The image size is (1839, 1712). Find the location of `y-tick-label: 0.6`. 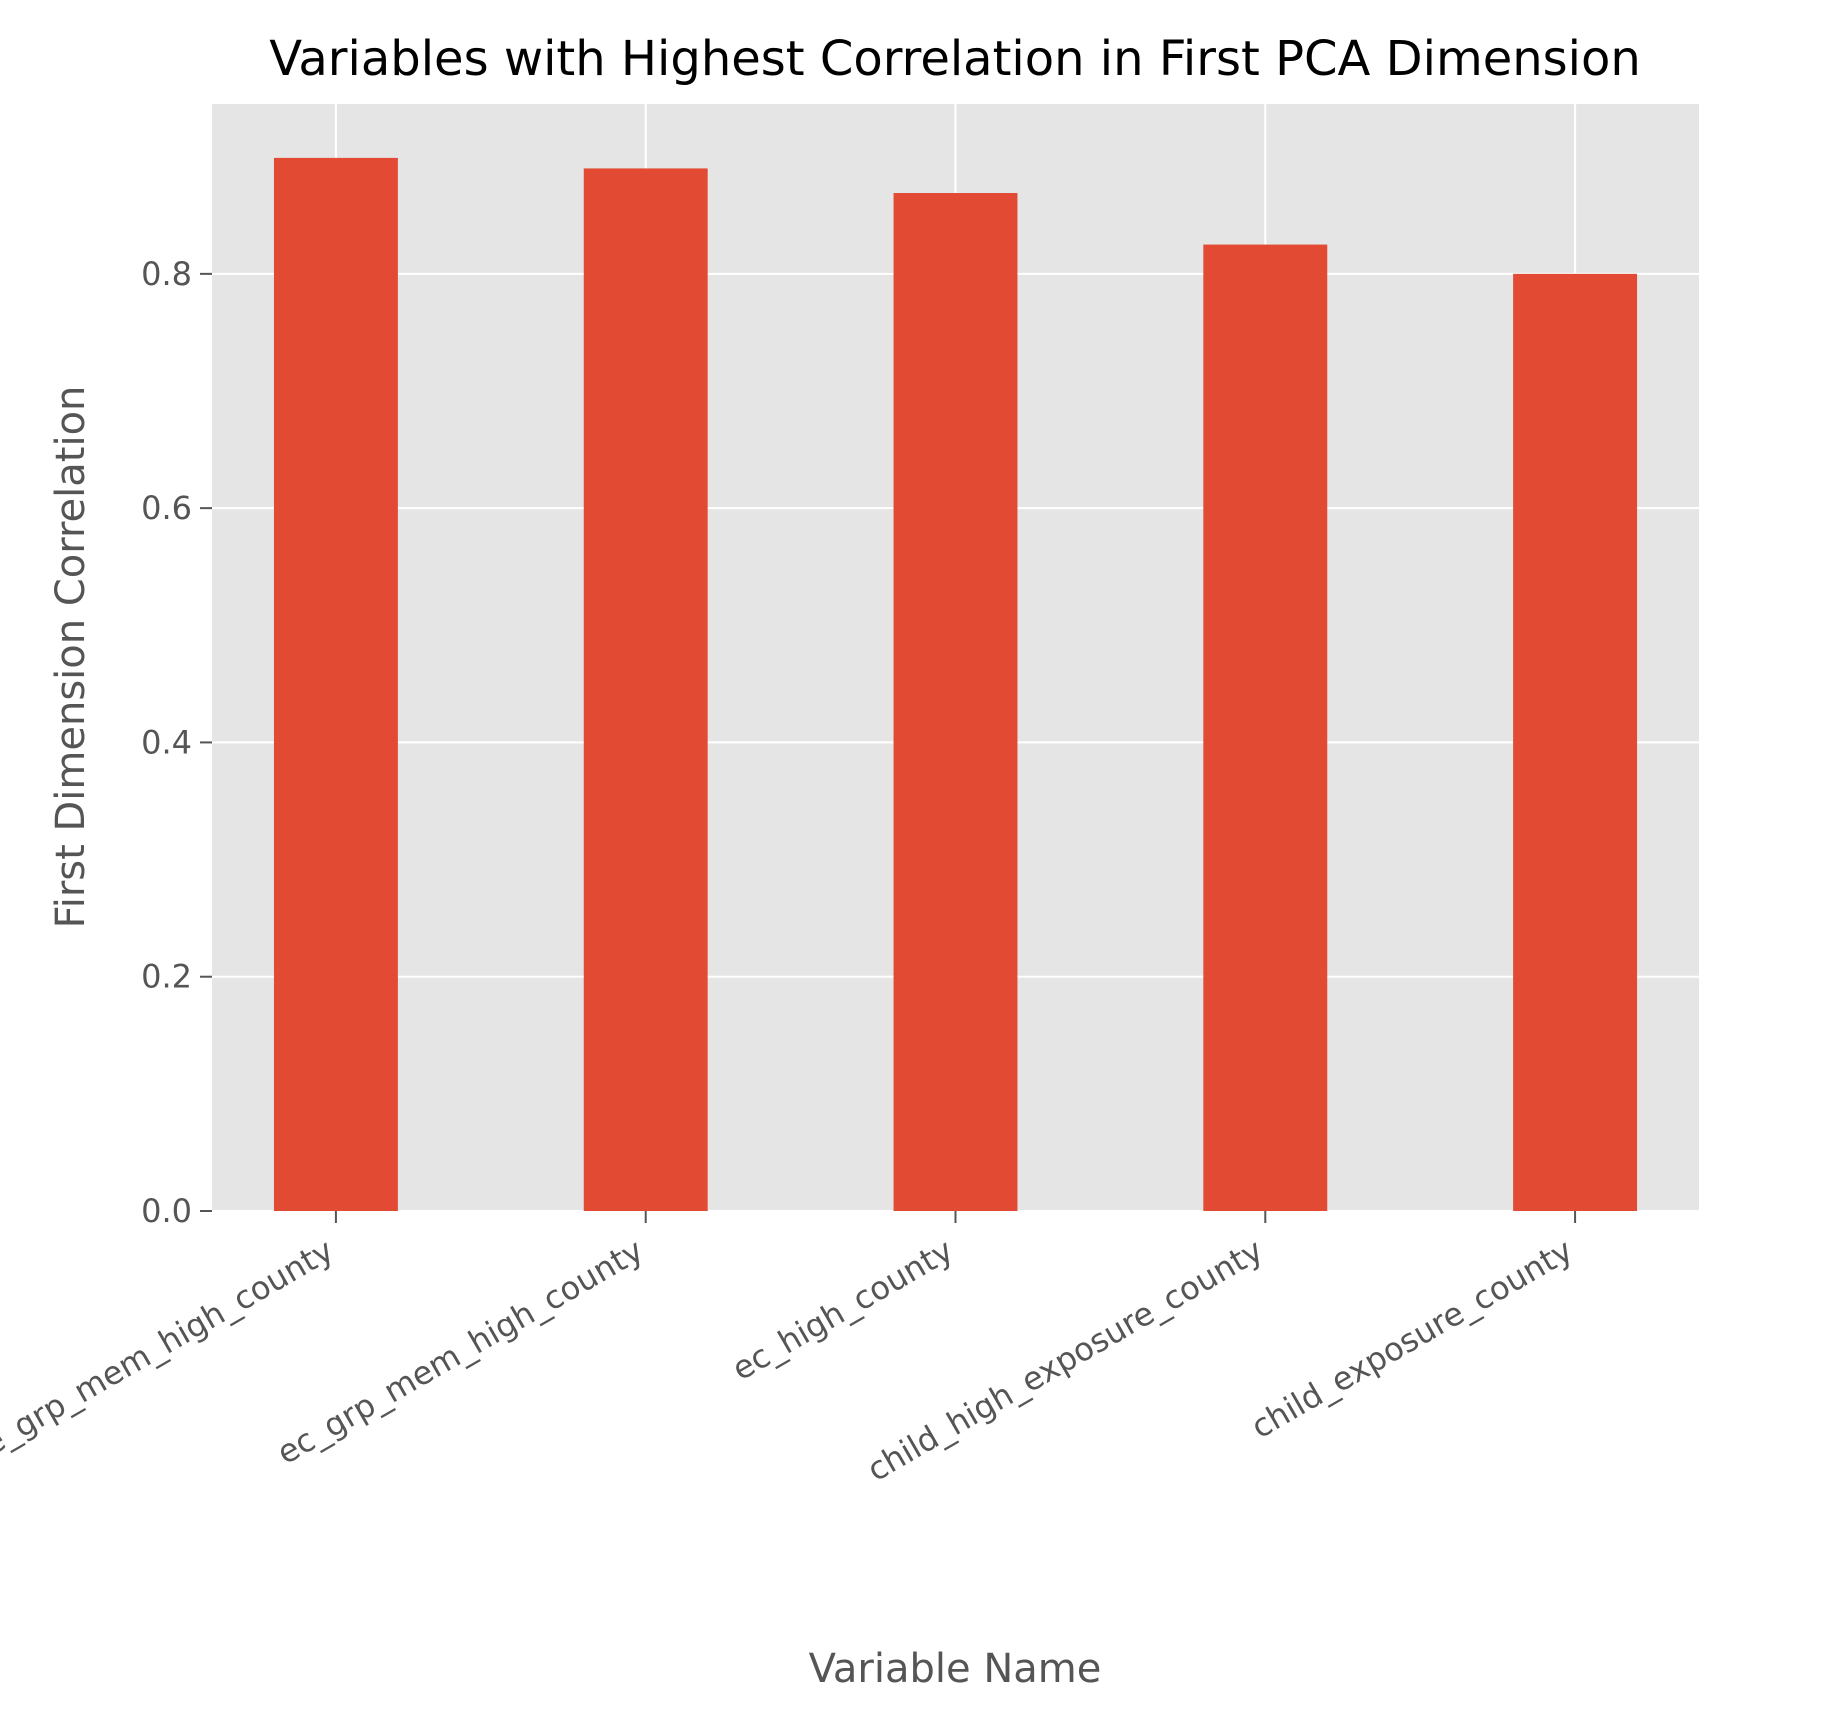

y-tick-label: 0.6 is located at coordinates (166, 508).